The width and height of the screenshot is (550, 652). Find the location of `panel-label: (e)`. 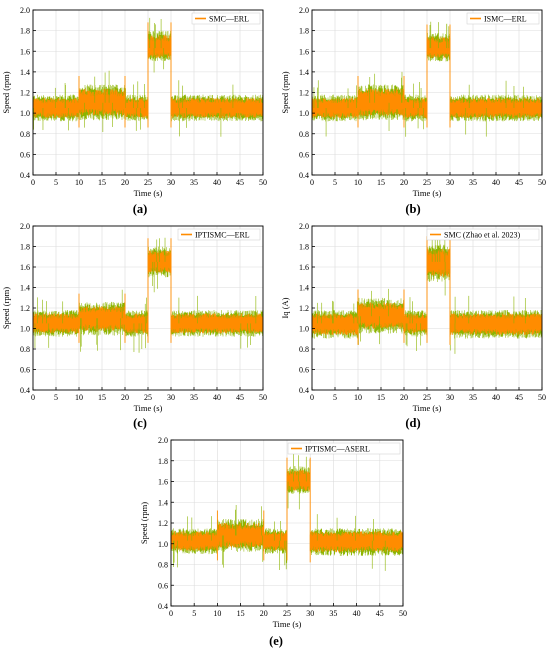

panel-label: (e) is located at coordinates (276, 641).